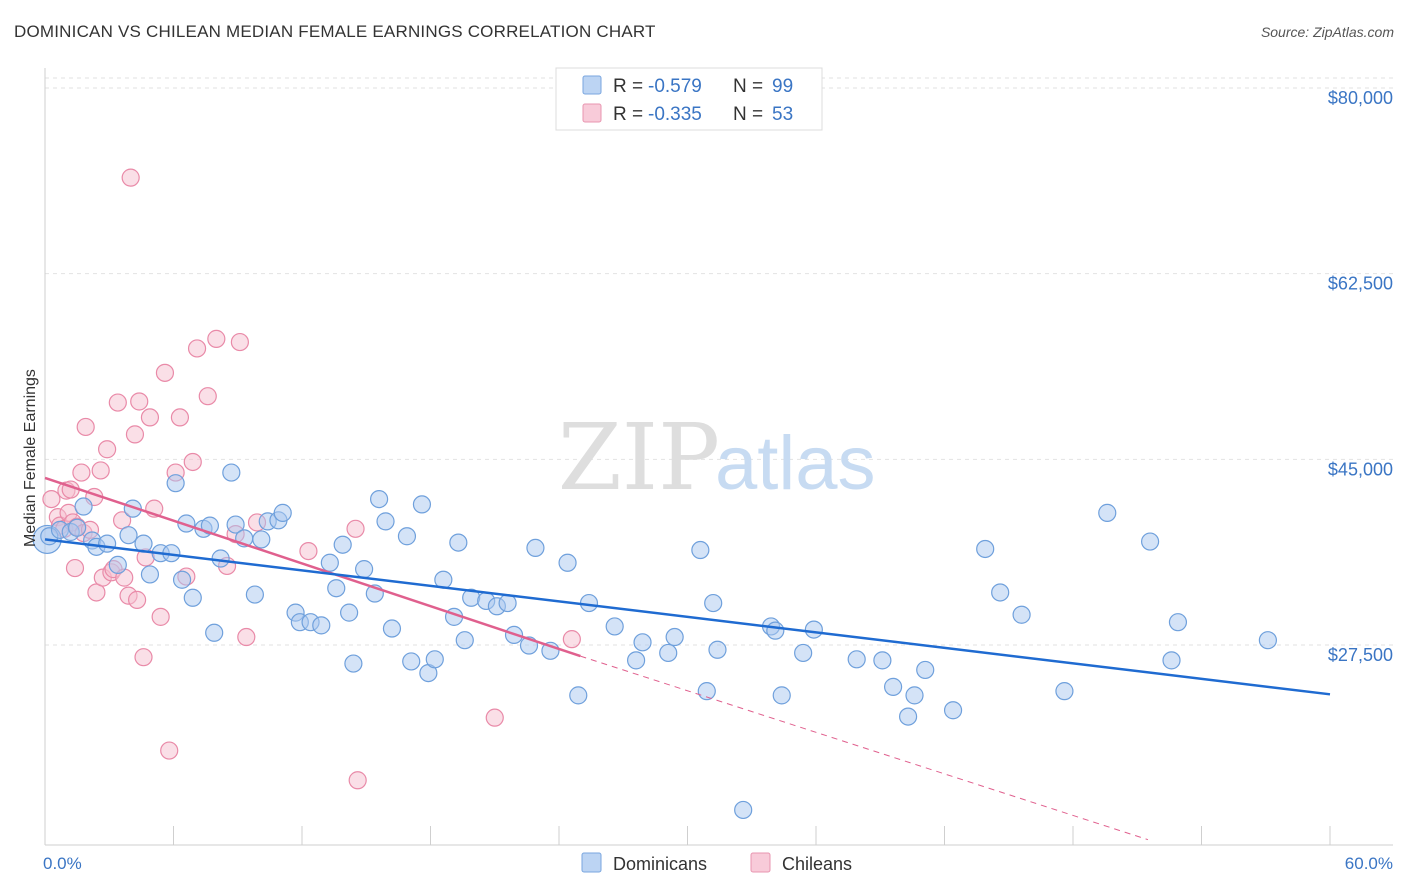  I want to click on y-tick-label-2: $62,500, so click(1360, 284).